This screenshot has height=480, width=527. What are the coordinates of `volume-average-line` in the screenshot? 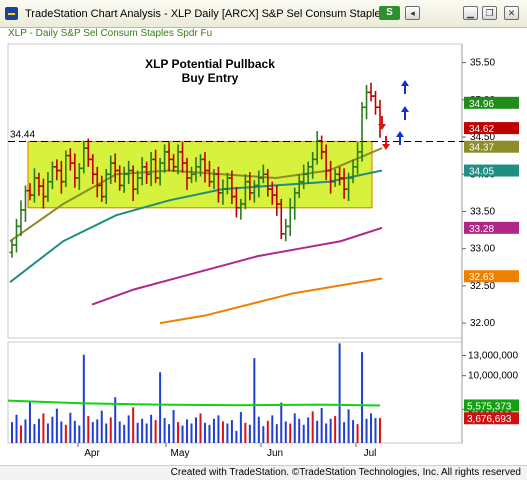 It's located at (194, 403).